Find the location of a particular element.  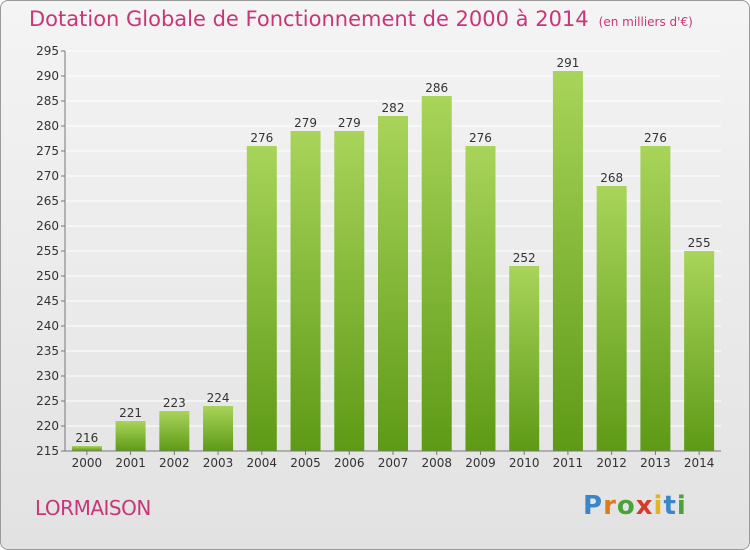

y-tick-label: 240 is located at coordinates (47, 326).